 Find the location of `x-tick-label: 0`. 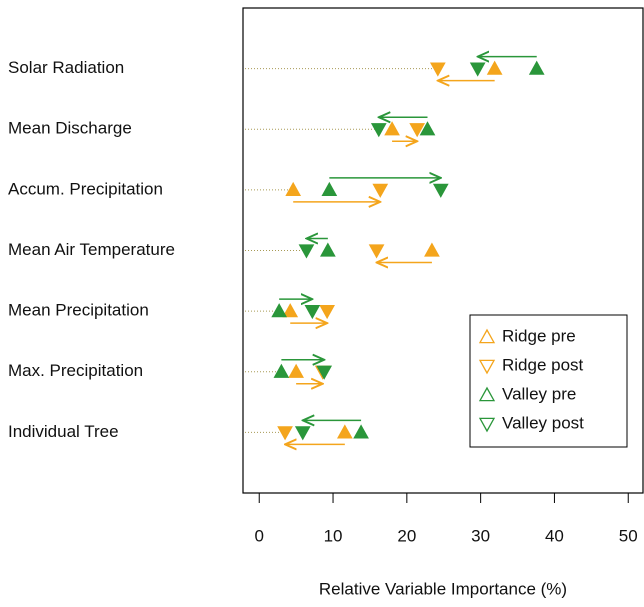

x-tick-label: 0 is located at coordinates (259, 535).